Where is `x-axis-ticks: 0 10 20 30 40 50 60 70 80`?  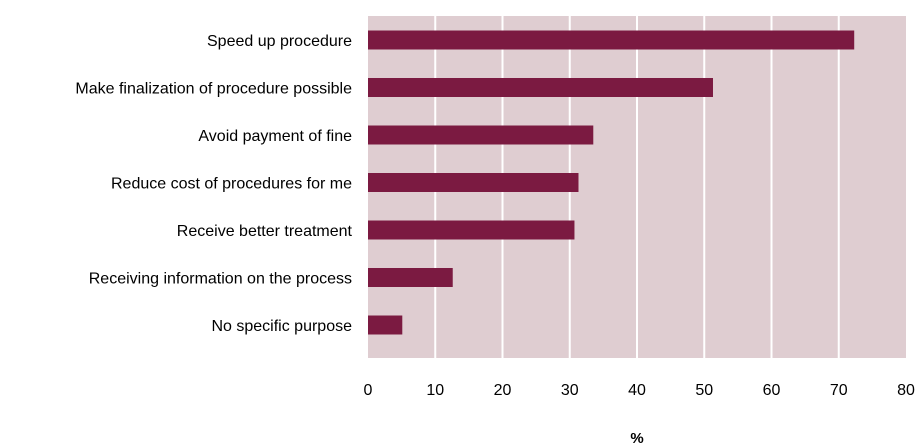 x-axis-ticks: 0 10 20 30 40 50 60 70 80 is located at coordinates (639, 390).